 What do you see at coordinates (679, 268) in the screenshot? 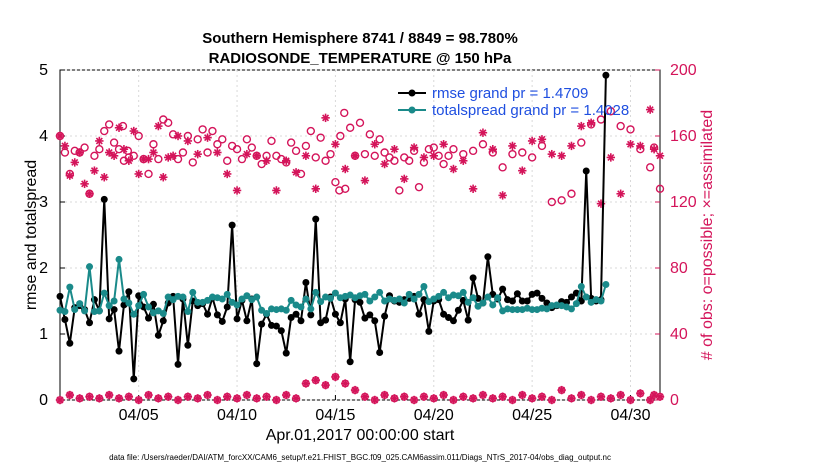
I see `y2-tick-label: 80` at bounding box center [679, 268].